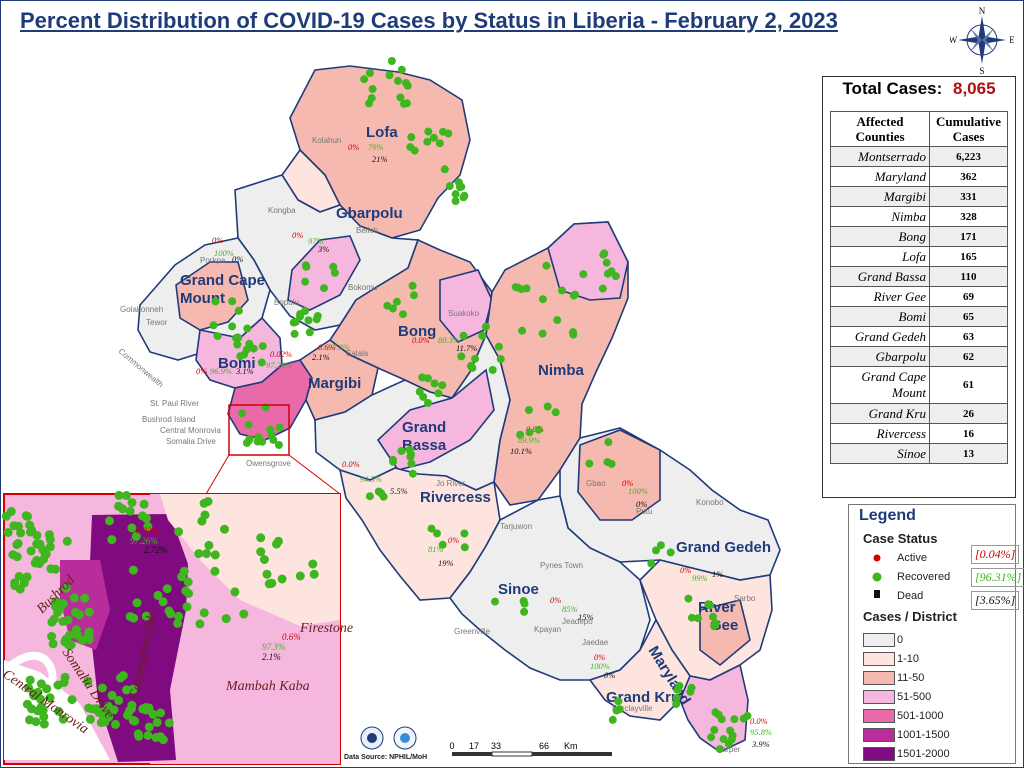  What do you see at coordinates (919, 454) in the screenshot?
I see `table-row: Sinoe 13` at bounding box center [919, 454].